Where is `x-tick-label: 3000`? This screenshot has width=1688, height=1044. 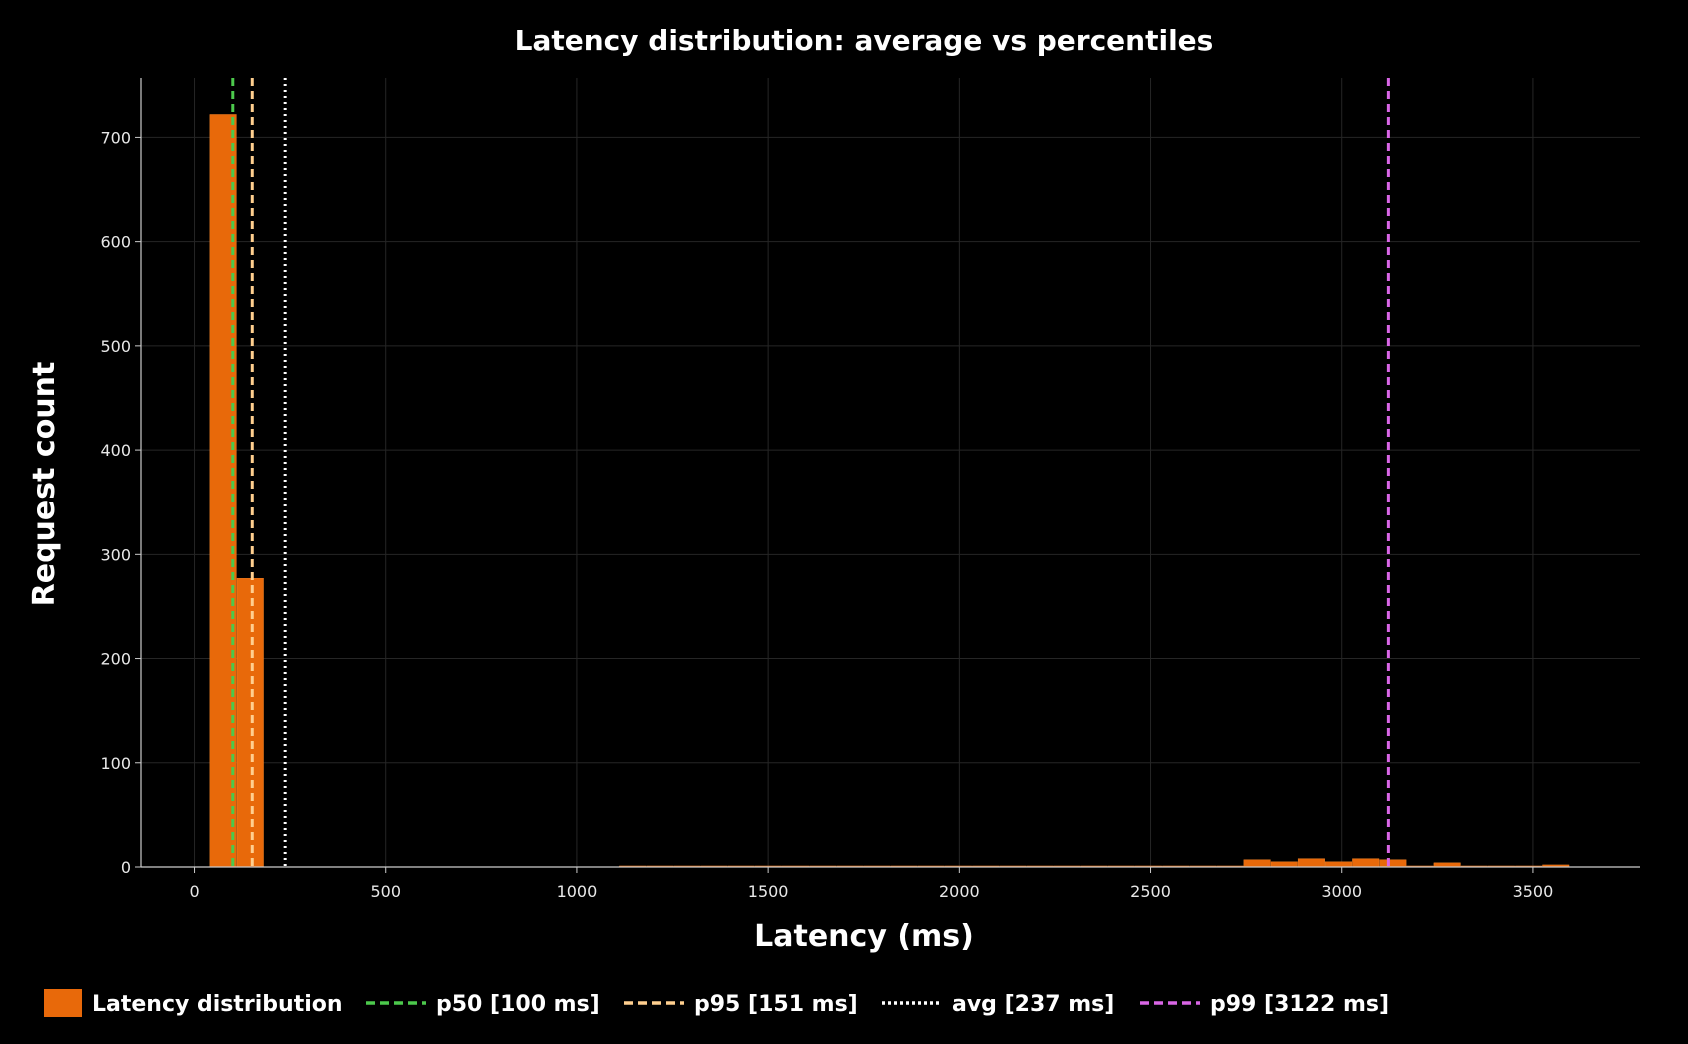 x-tick-label: 3000 is located at coordinates (1341, 891).